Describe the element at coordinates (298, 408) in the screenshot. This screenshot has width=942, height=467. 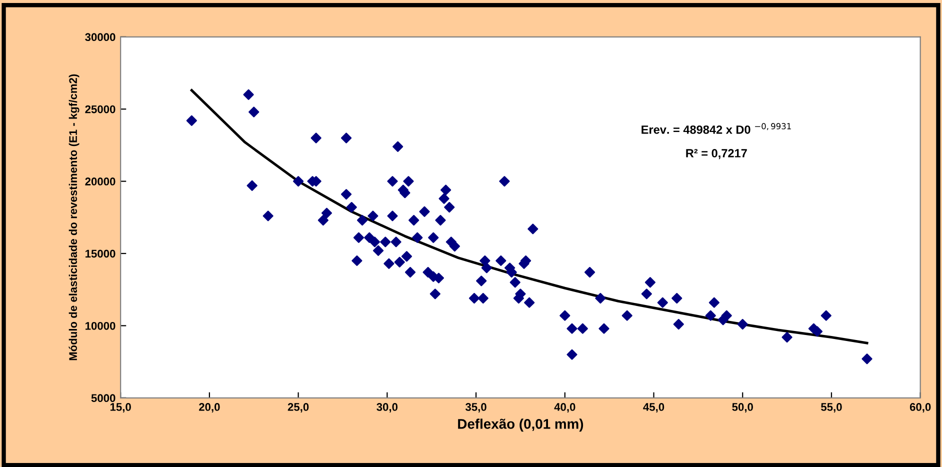
I see `x-tick-label: 25,0` at that location.